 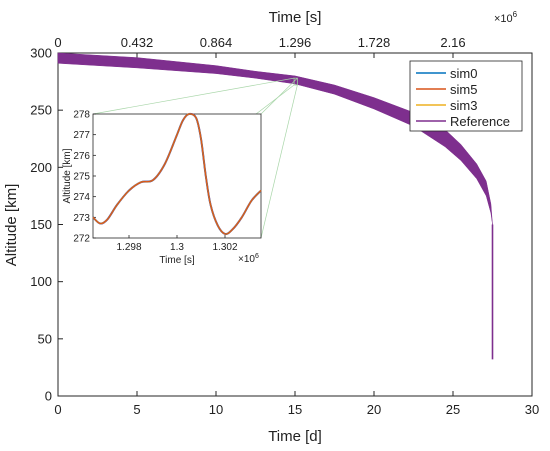 What do you see at coordinates (295, 436) in the screenshot?
I see `main-x-axis-label: Time [d]` at bounding box center [295, 436].